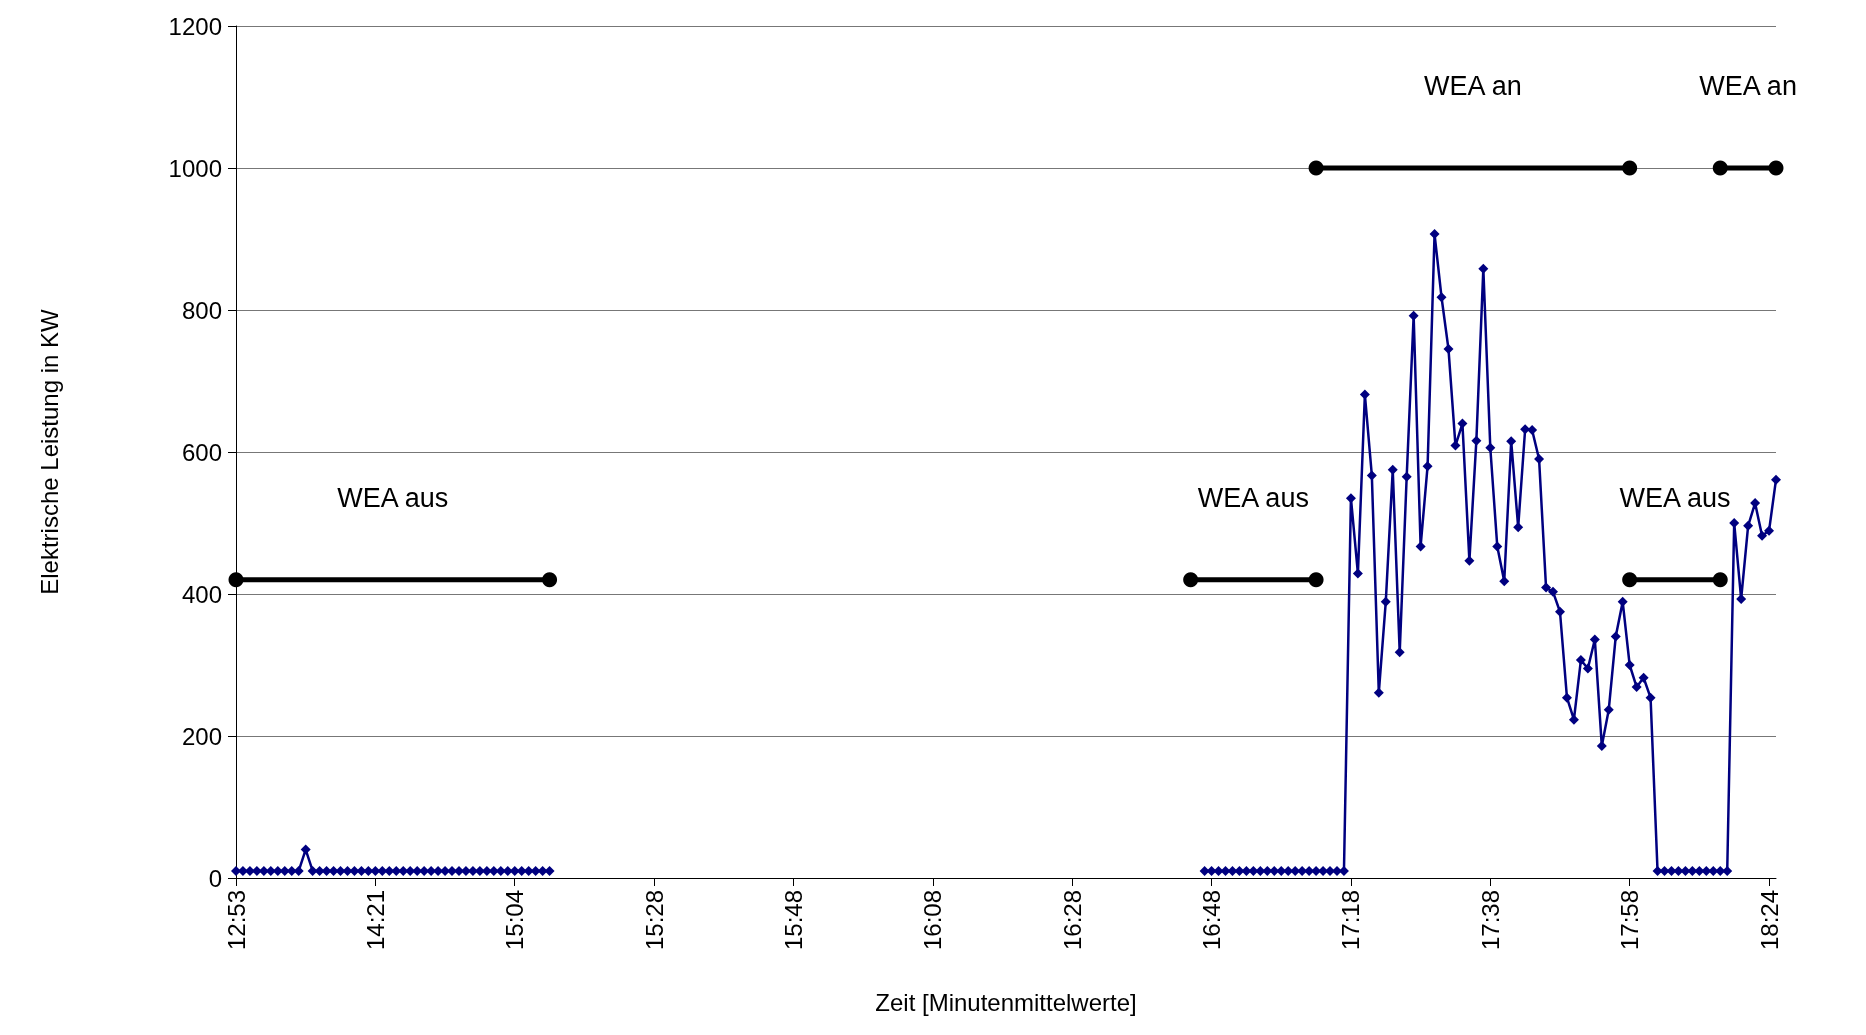 The height and width of the screenshot is (1035, 1866). Describe the element at coordinates (201, 310) in the screenshot. I see `y-tick-label: 800` at that location.